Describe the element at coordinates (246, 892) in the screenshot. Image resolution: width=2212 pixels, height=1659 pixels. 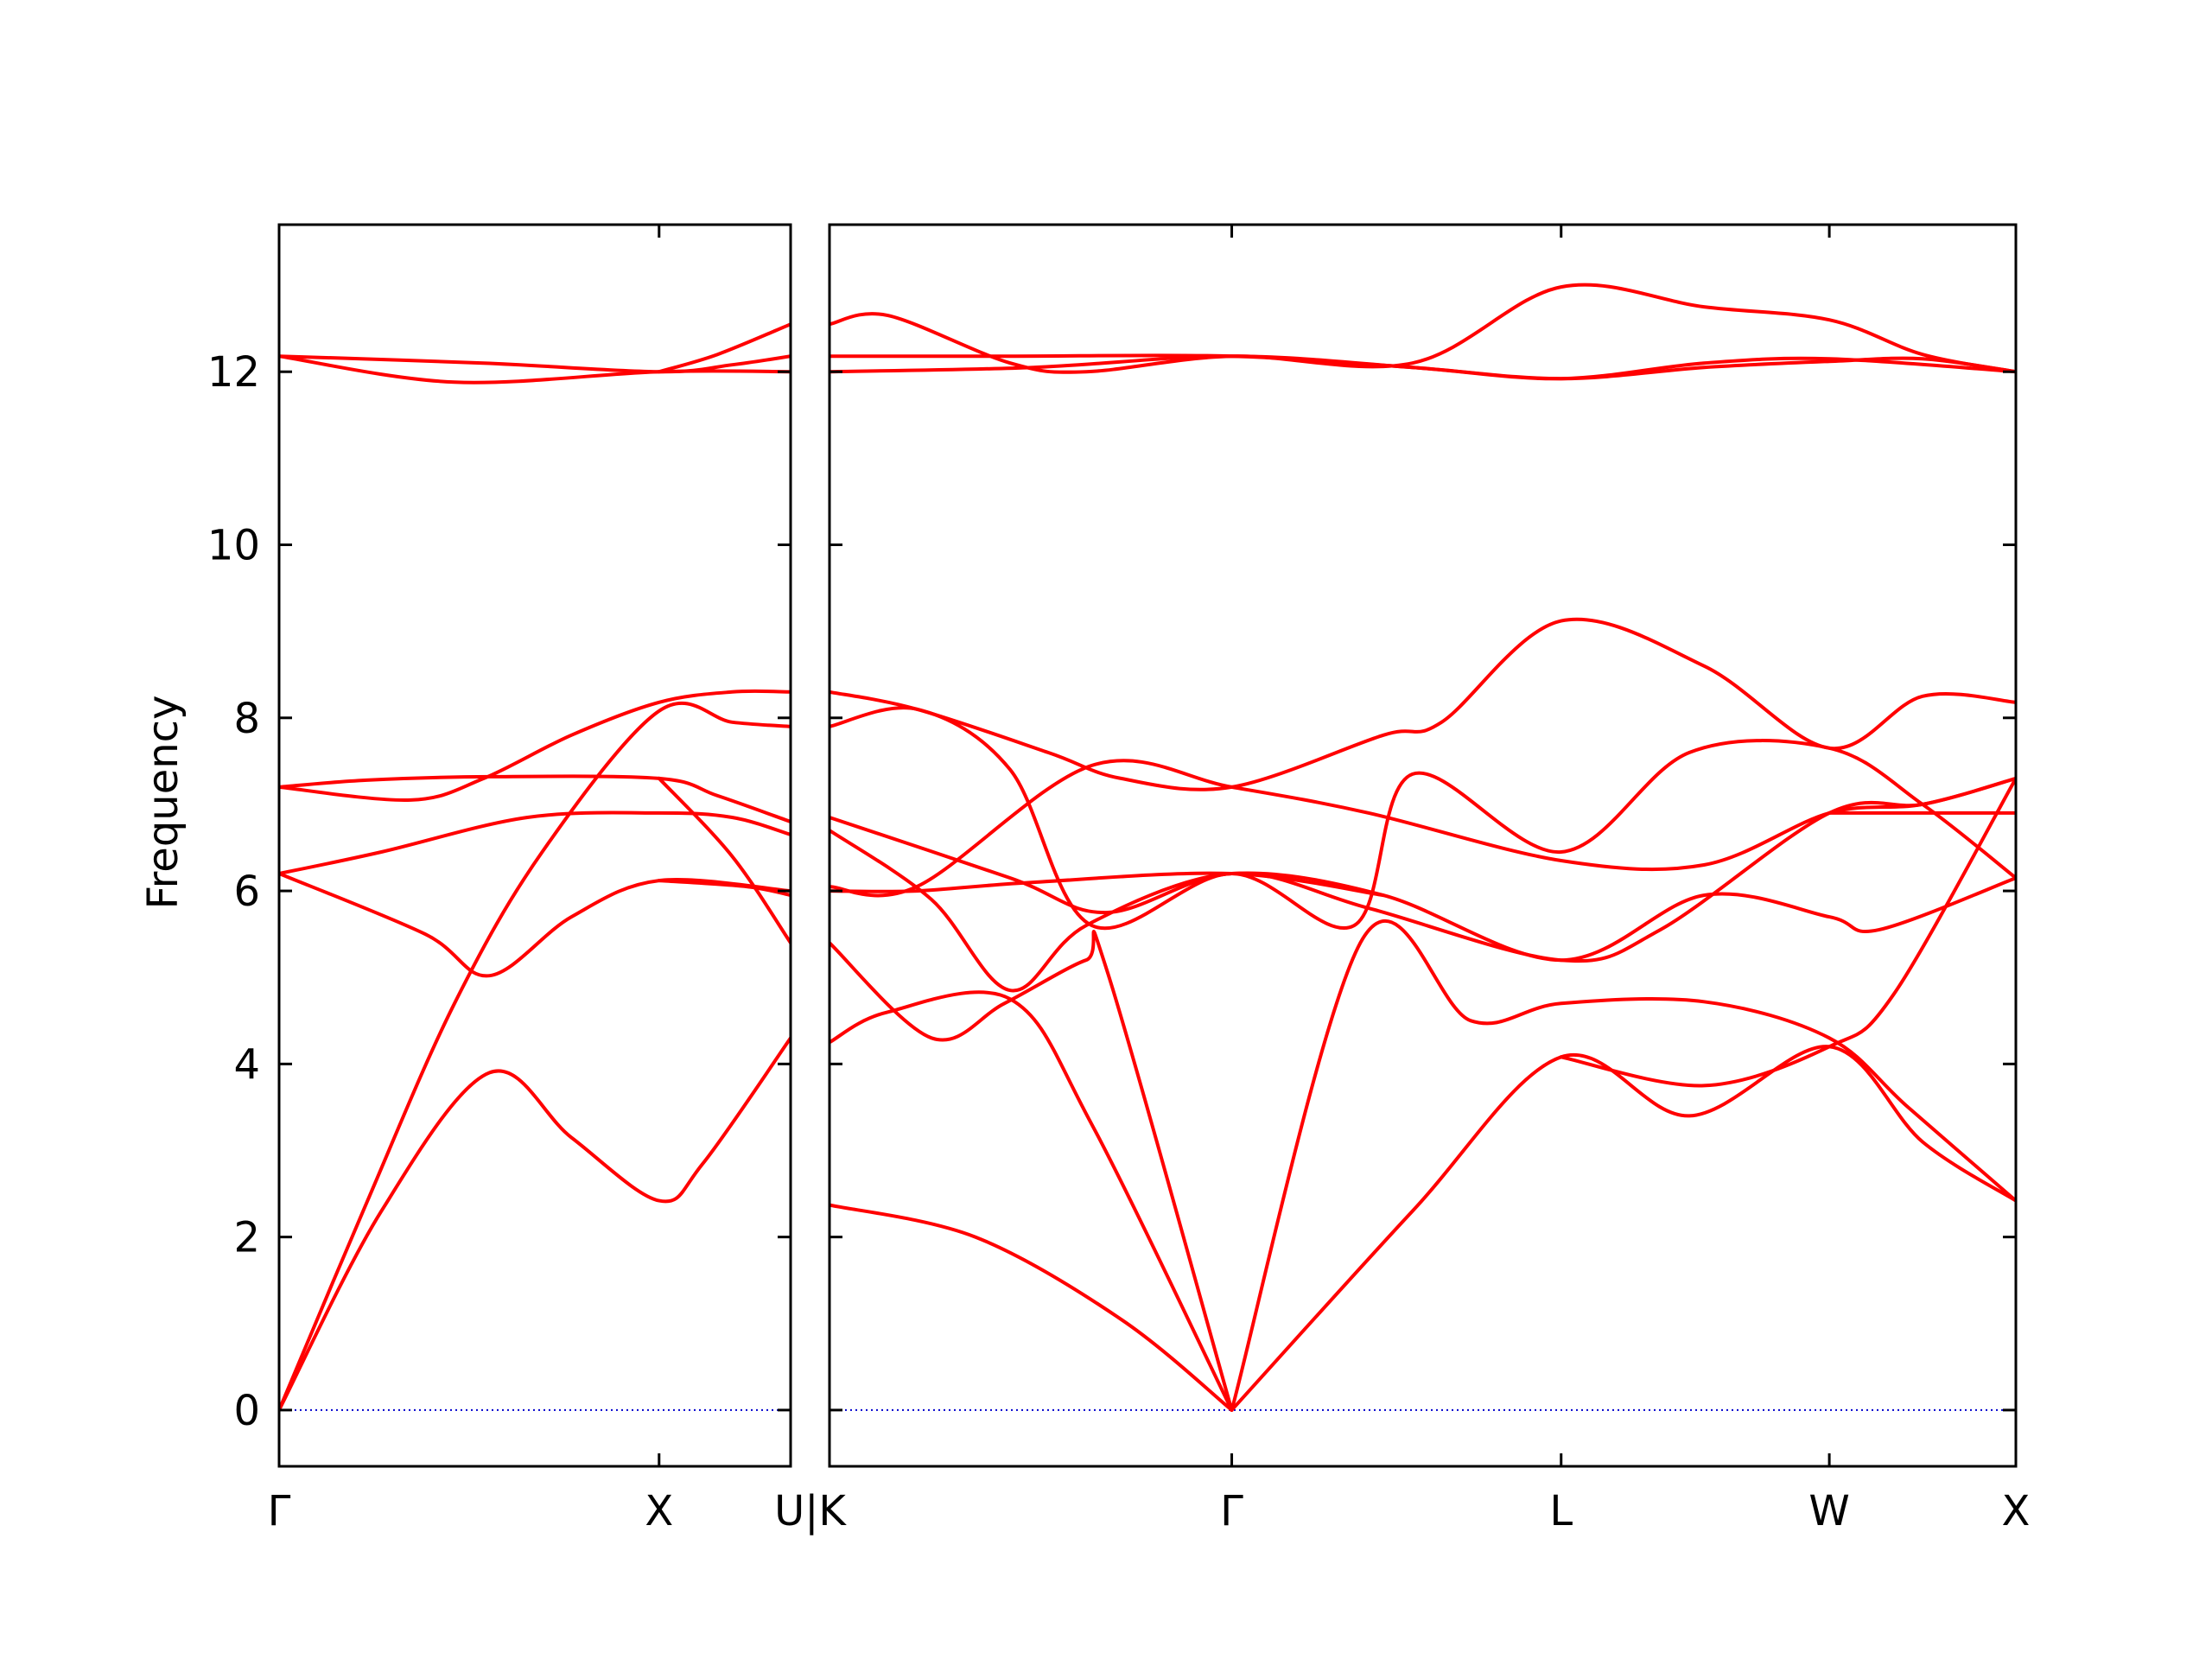
I see `y-tick-label: 6` at that location.